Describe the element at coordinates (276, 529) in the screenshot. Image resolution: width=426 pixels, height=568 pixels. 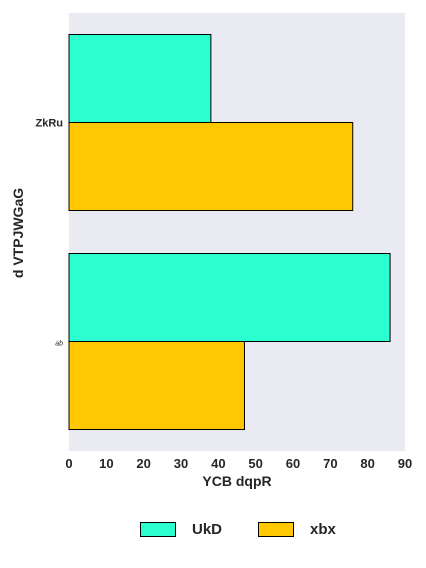
I see `legend-swatch-xbx` at that location.